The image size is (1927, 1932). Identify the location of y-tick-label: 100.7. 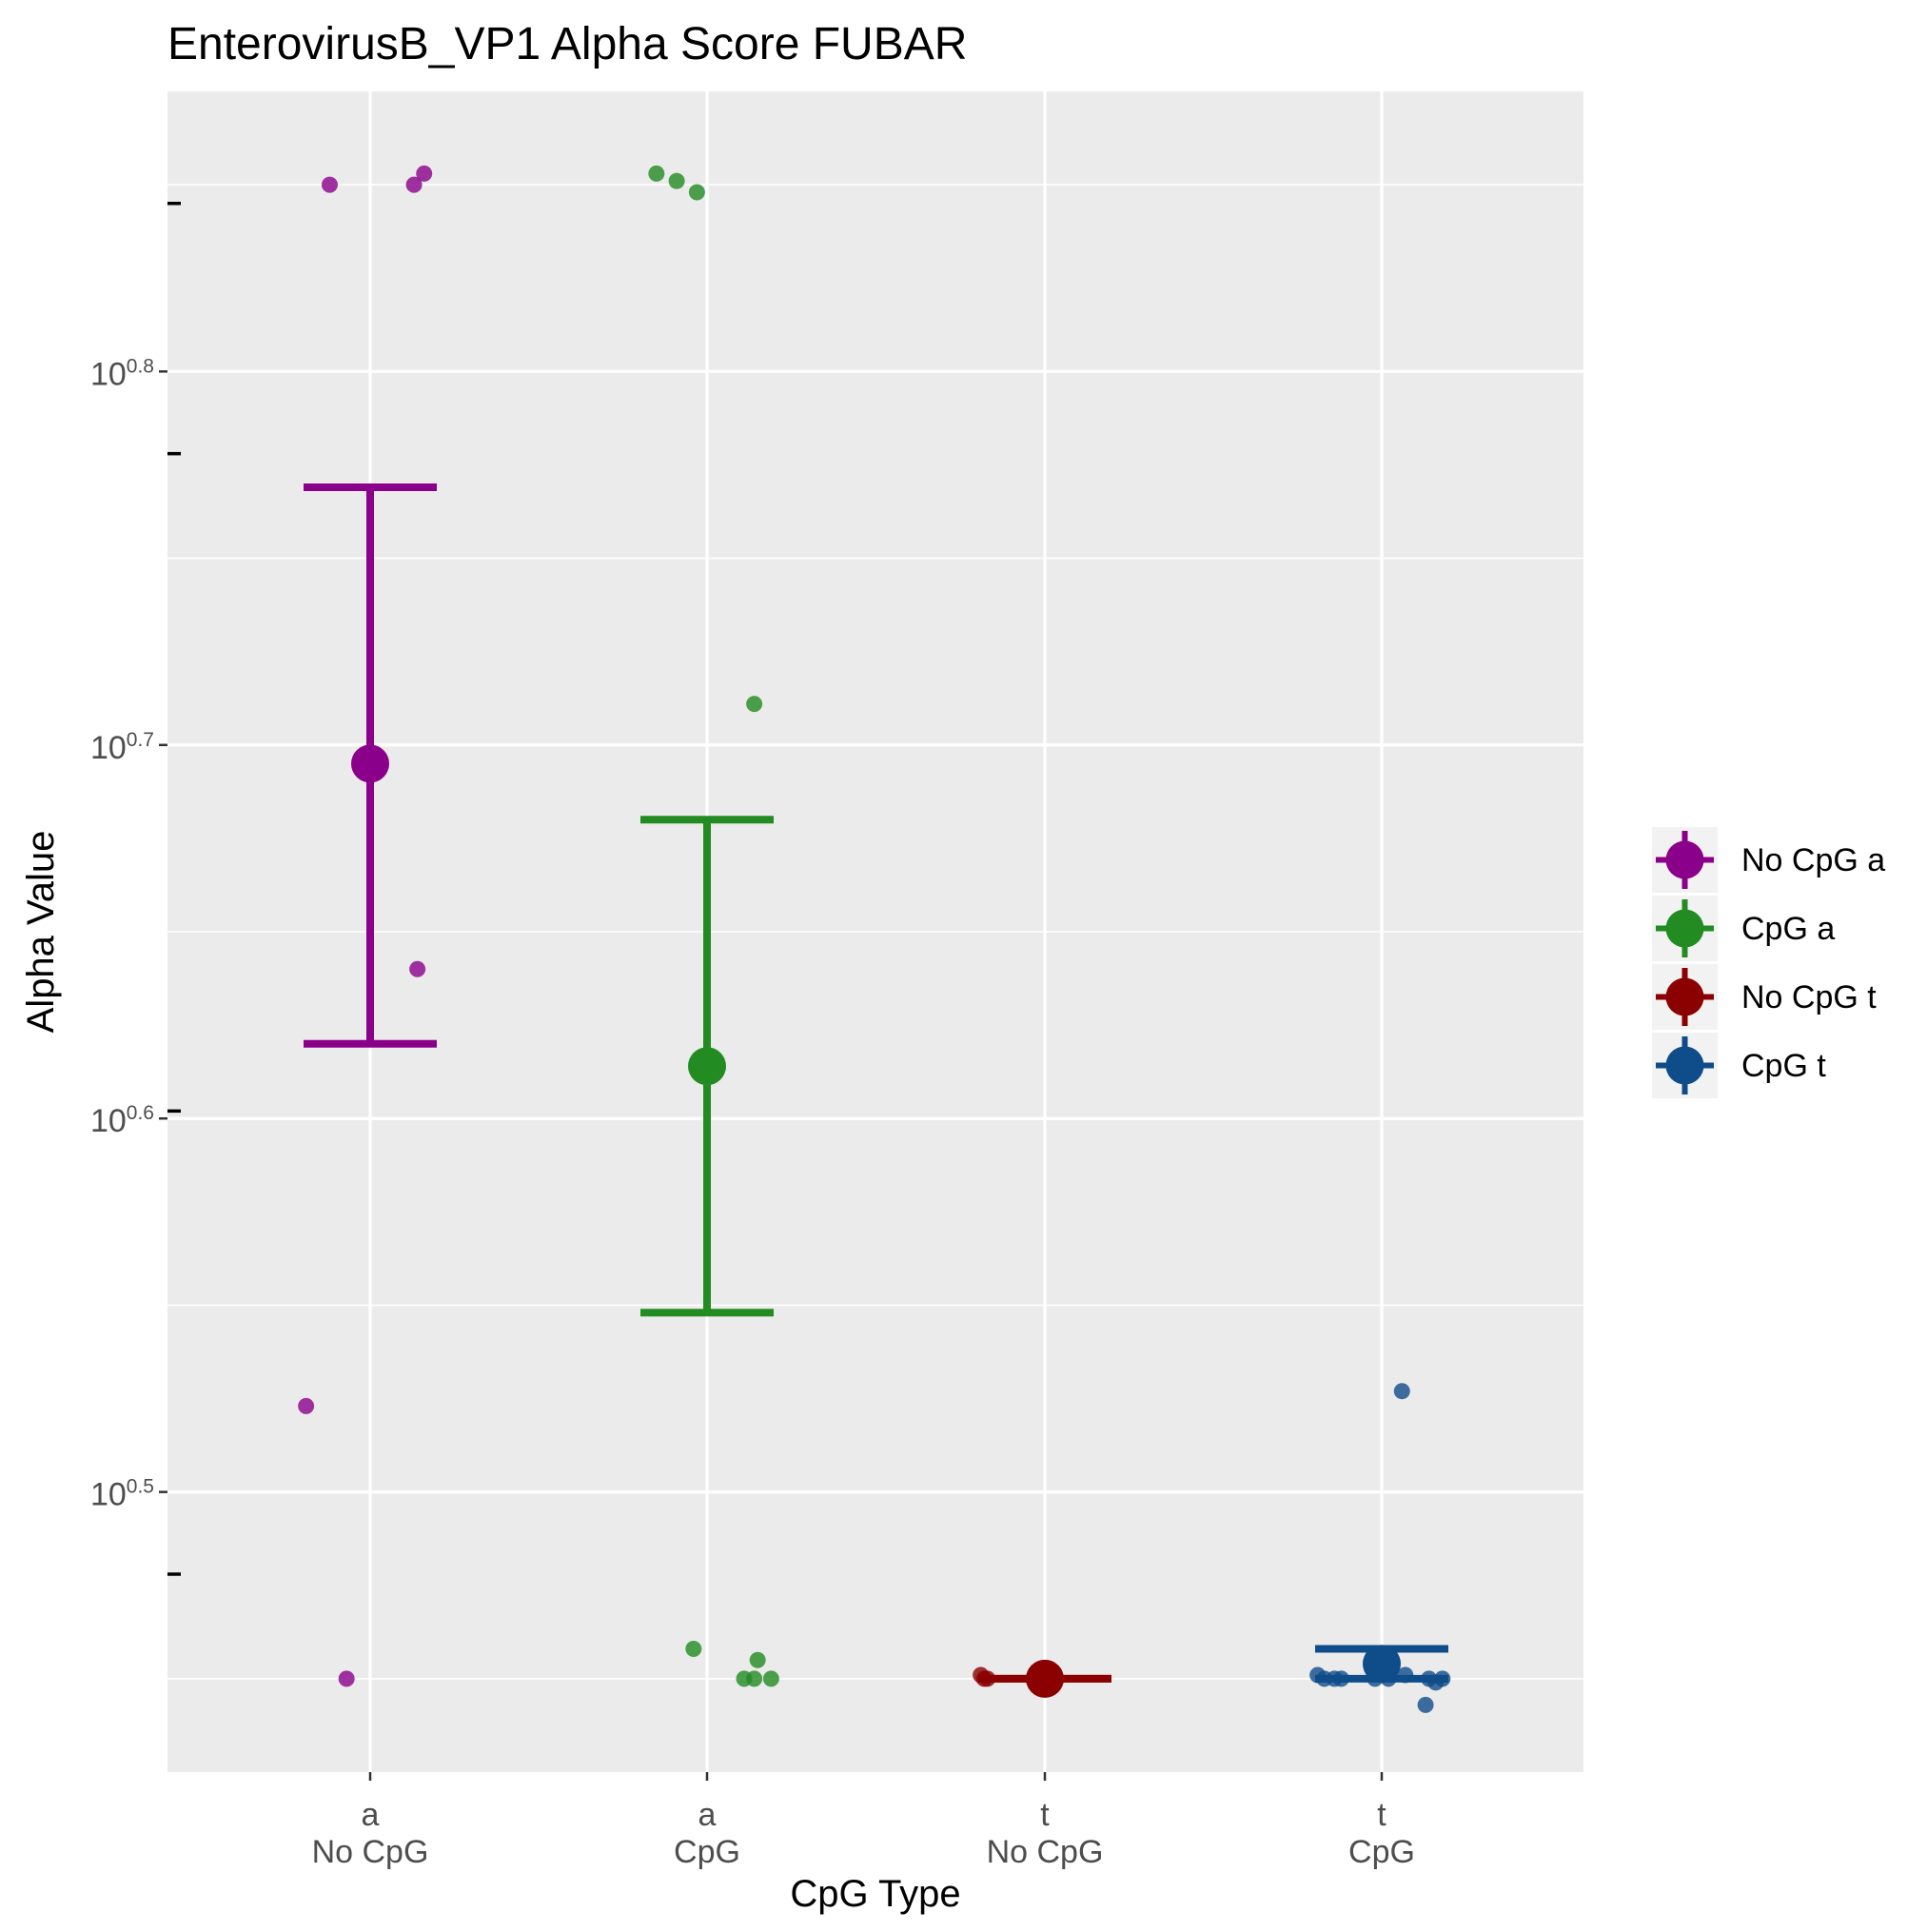
(122, 747).